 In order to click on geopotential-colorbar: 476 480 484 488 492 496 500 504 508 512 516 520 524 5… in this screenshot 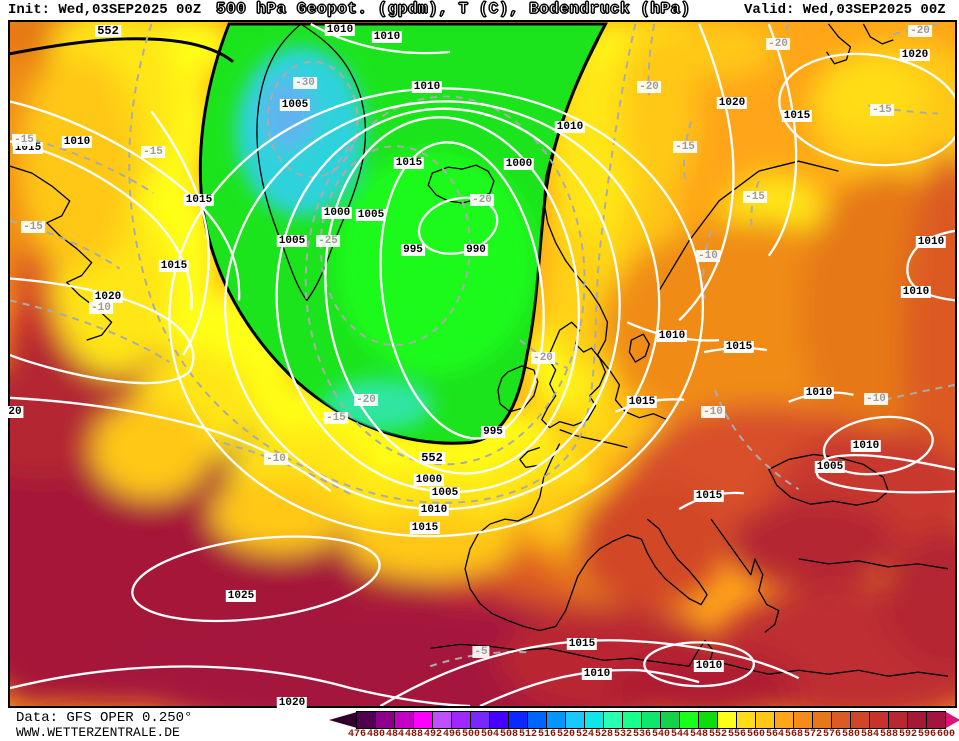, I will do `click(644, 726)`.